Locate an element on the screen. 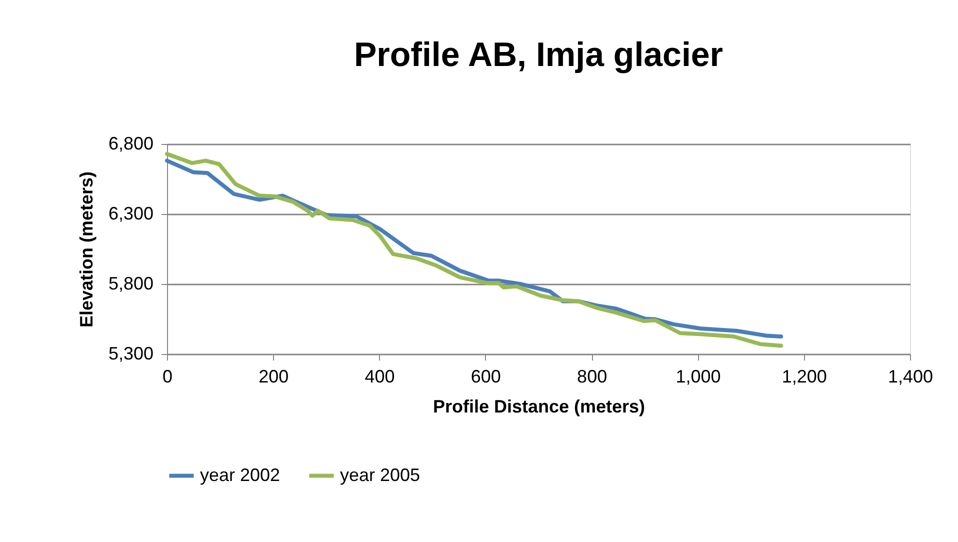 Image resolution: width=958 pixels, height=542 pixels. x-axis-title: Profile Distance (meters) is located at coordinates (539, 406).